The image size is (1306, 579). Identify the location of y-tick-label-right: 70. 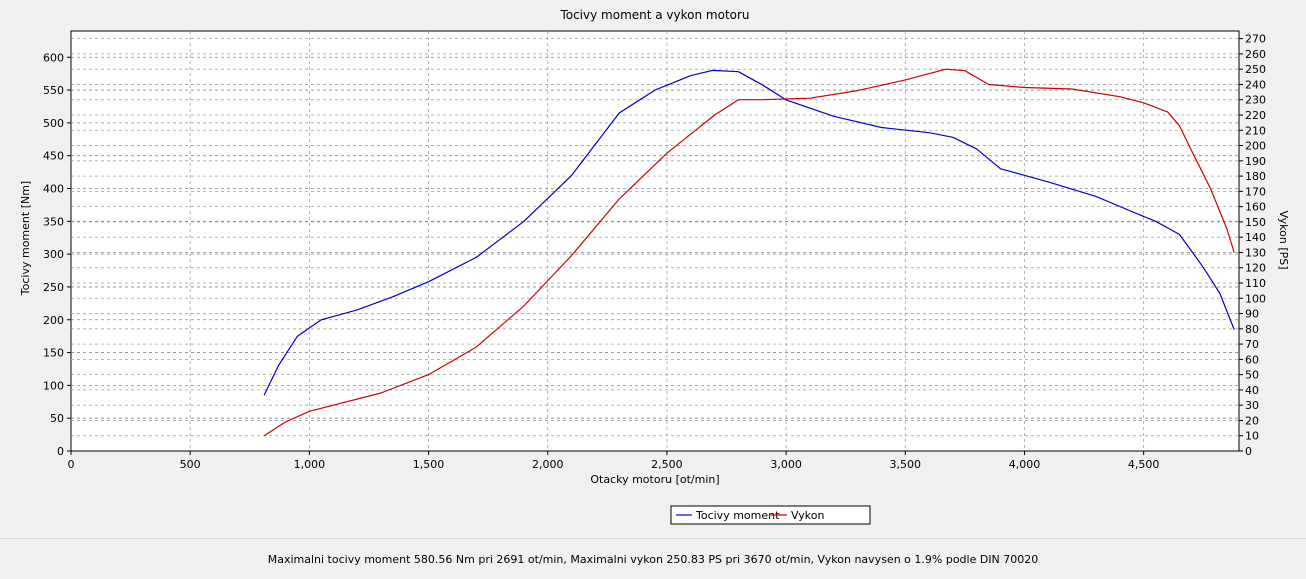
(1252, 344).